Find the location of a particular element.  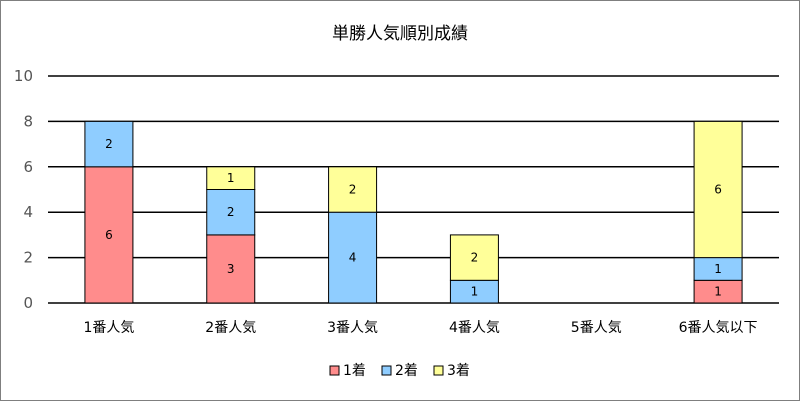

y-tick-label: 0 is located at coordinates (28, 303).